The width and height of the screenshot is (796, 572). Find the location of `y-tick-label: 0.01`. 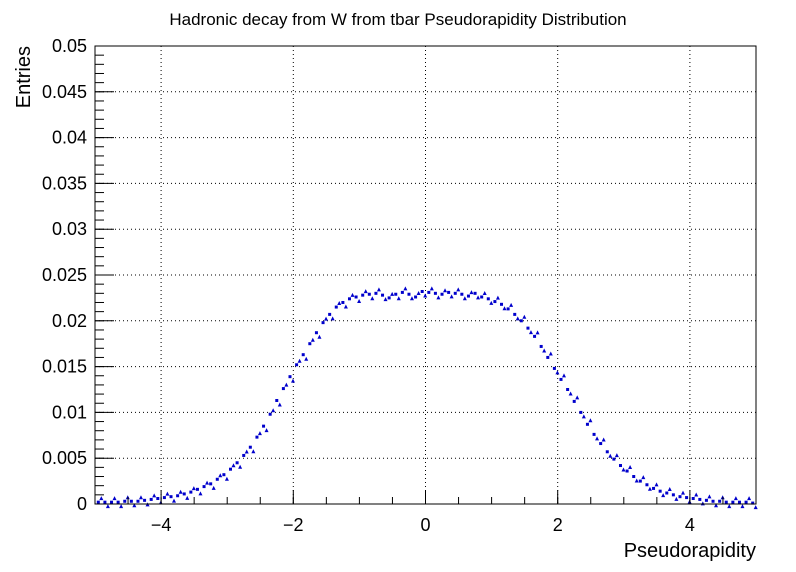

y-tick-label: 0.01 is located at coordinates (69, 412).